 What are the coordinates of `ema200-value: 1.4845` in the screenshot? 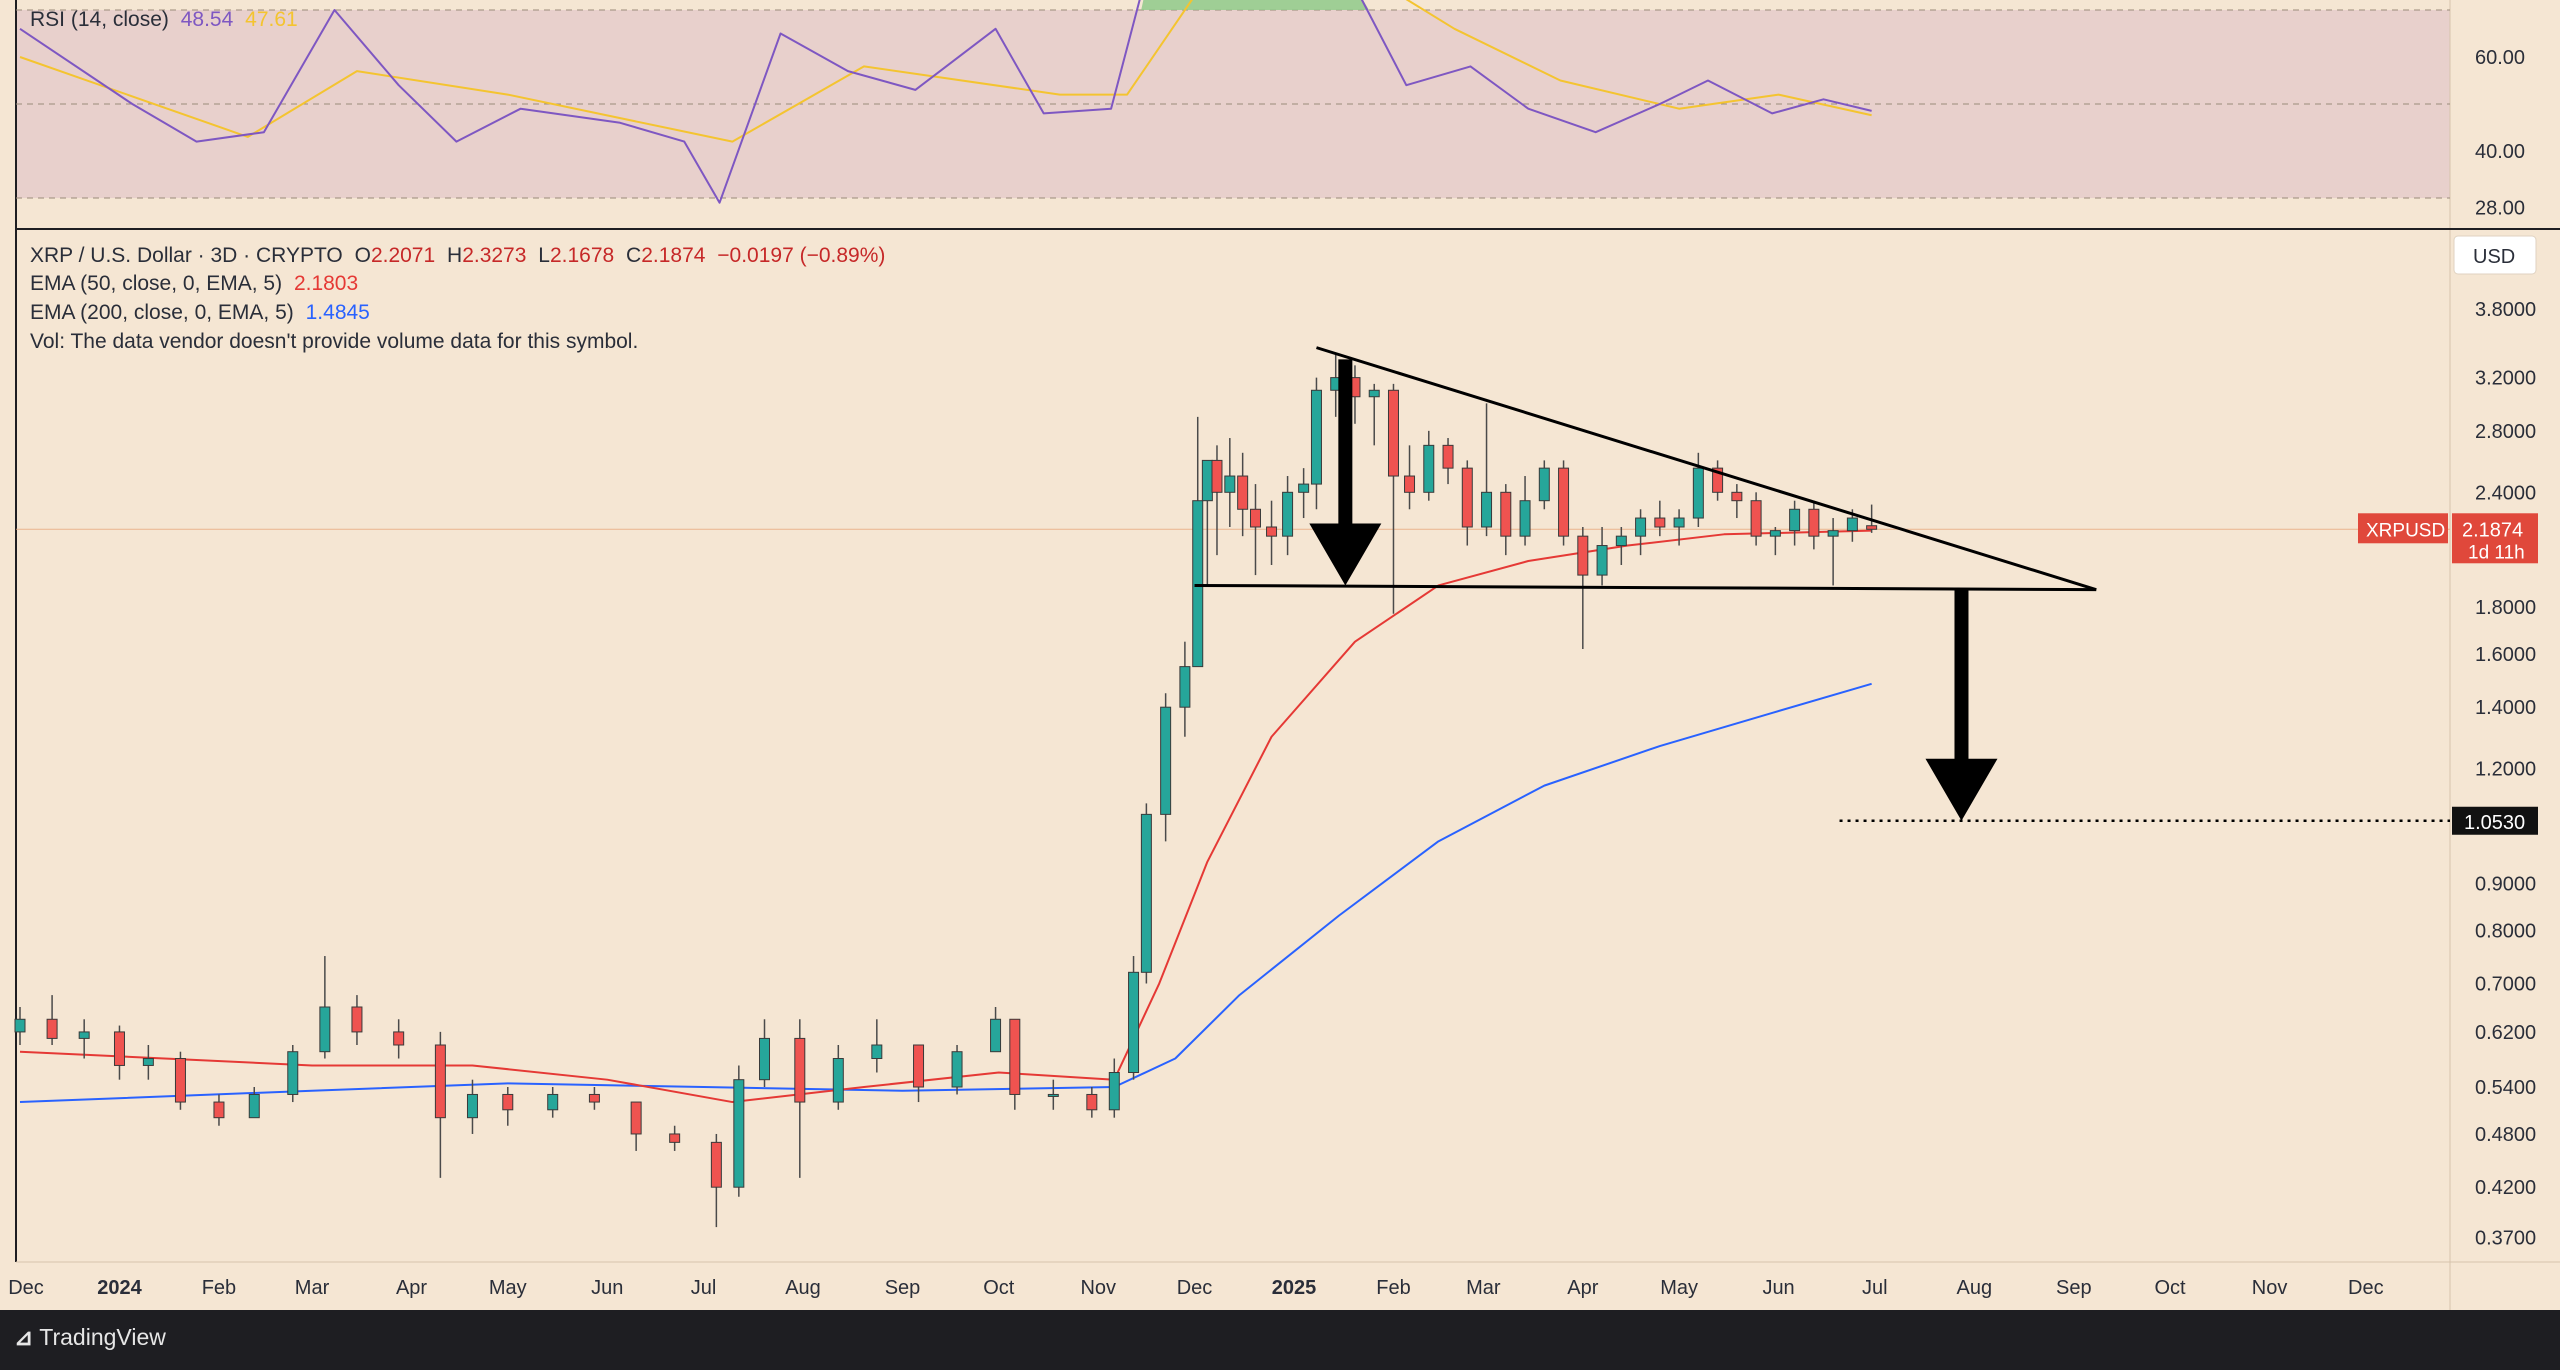 It's located at (337, 312).